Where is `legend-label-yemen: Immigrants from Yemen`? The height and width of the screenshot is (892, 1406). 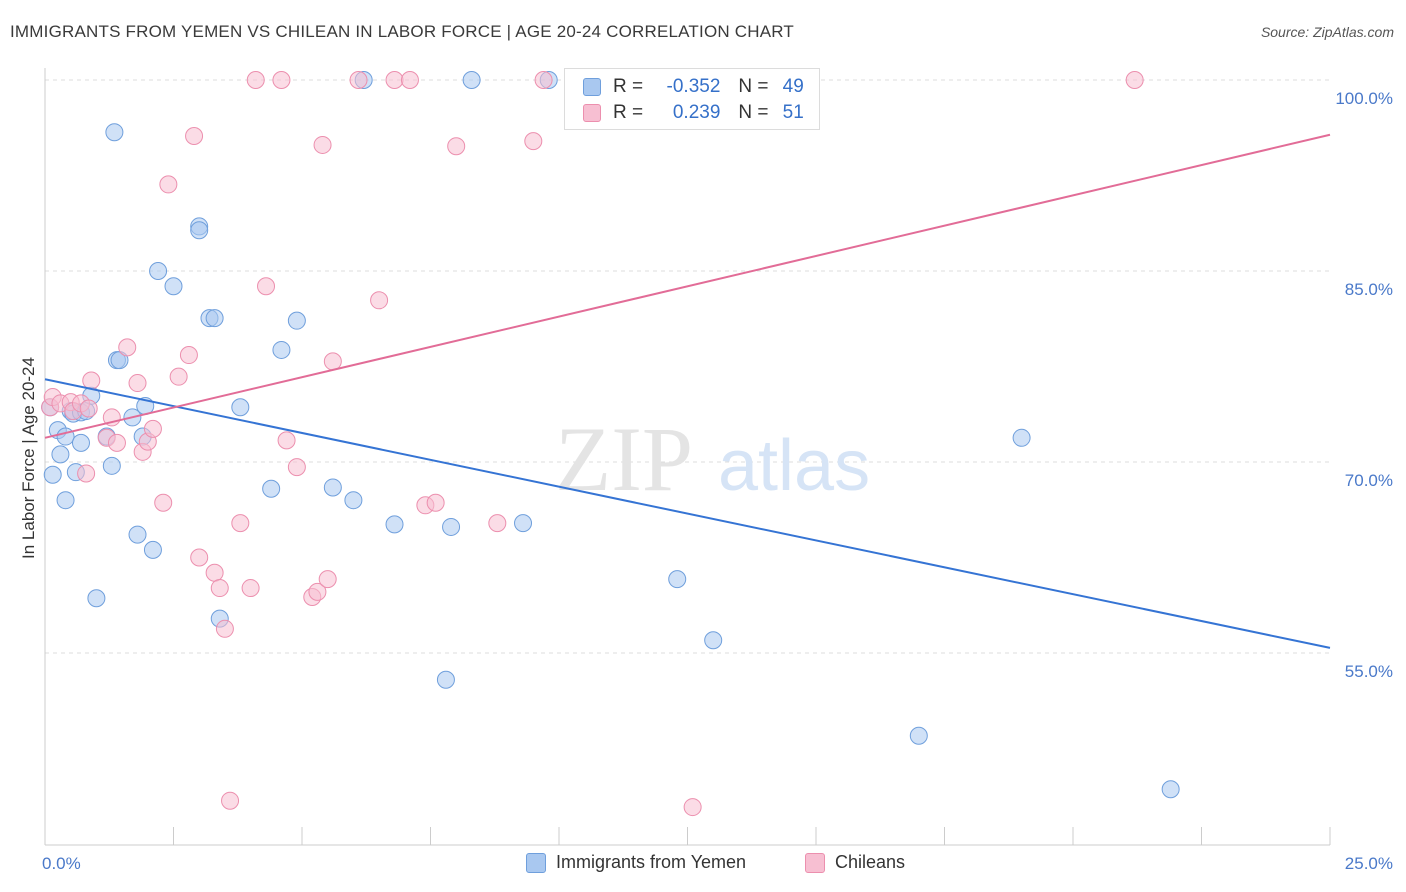 legend-label-yemen: Immigrants from Yemen is located at coordinates (651, 862).